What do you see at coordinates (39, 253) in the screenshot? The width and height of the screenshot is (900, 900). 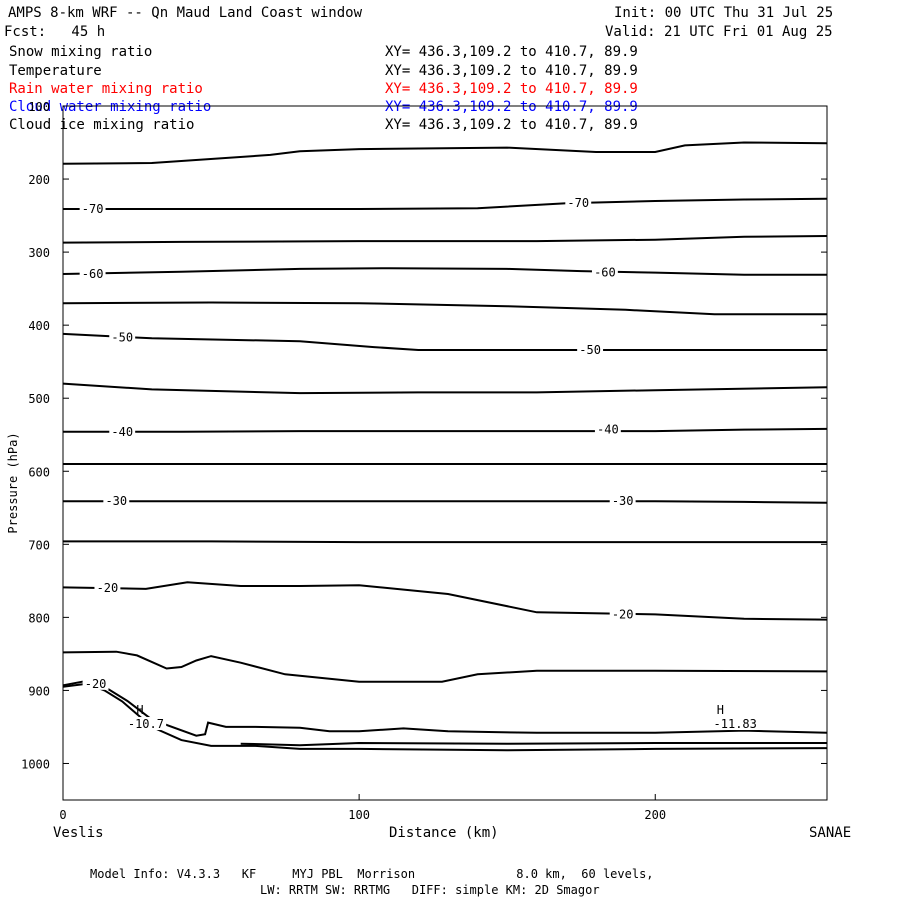 I see `y-tick-label: 300` at bounding box center [39, 253].